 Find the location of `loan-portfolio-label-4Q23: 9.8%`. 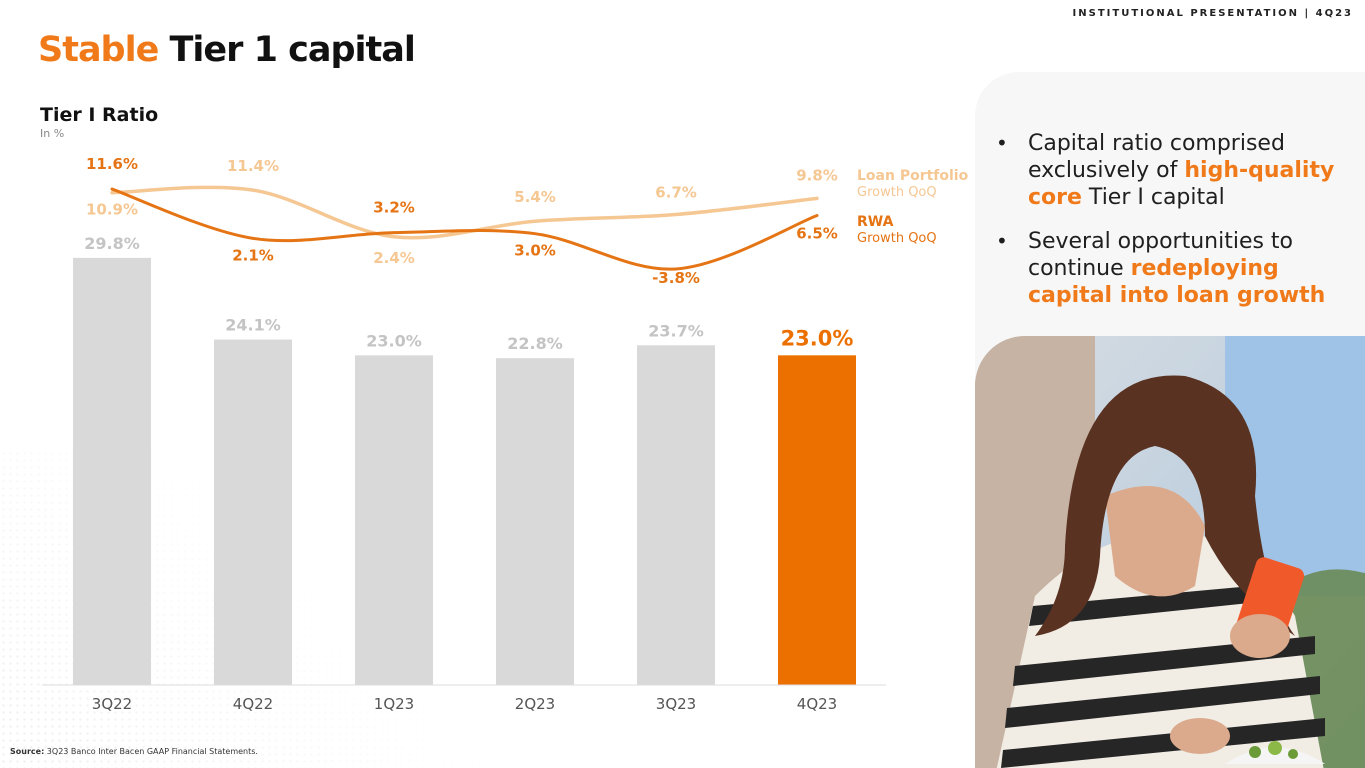

loan-portfolio-label-4Q23: 9.8% is located at coordinates (817, 175).